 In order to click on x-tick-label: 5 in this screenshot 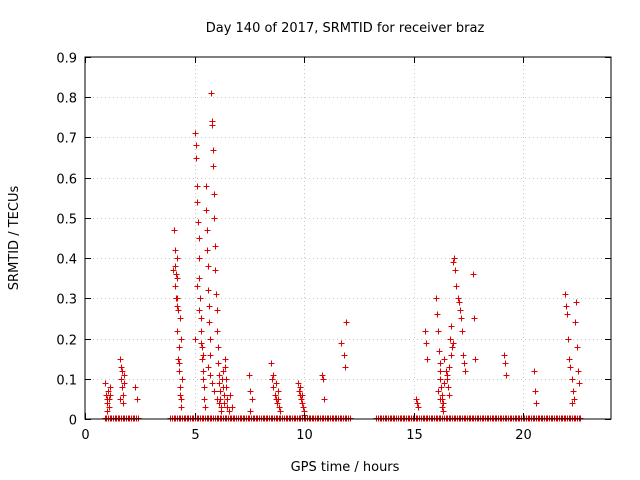, I will do `click(195, 435)`.